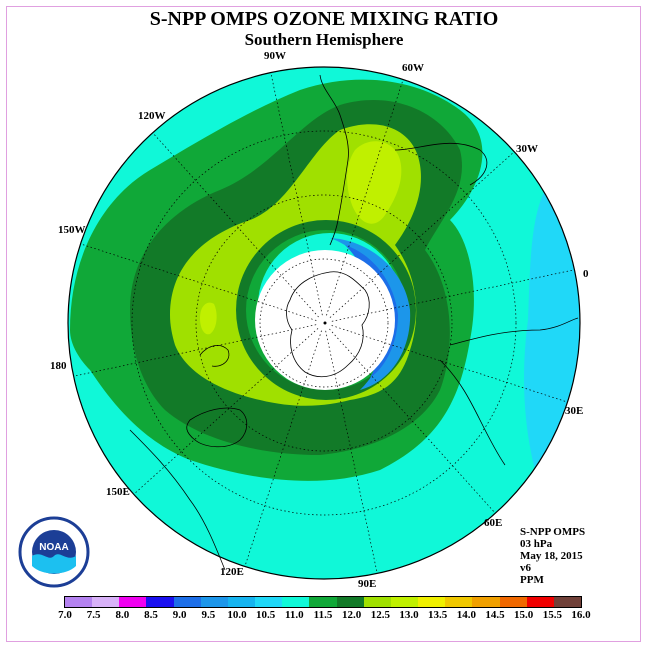  Describe the element at coordinates (323, 615) in the screenshot. I see `colorbar-tick-label: 11.5` at that location.